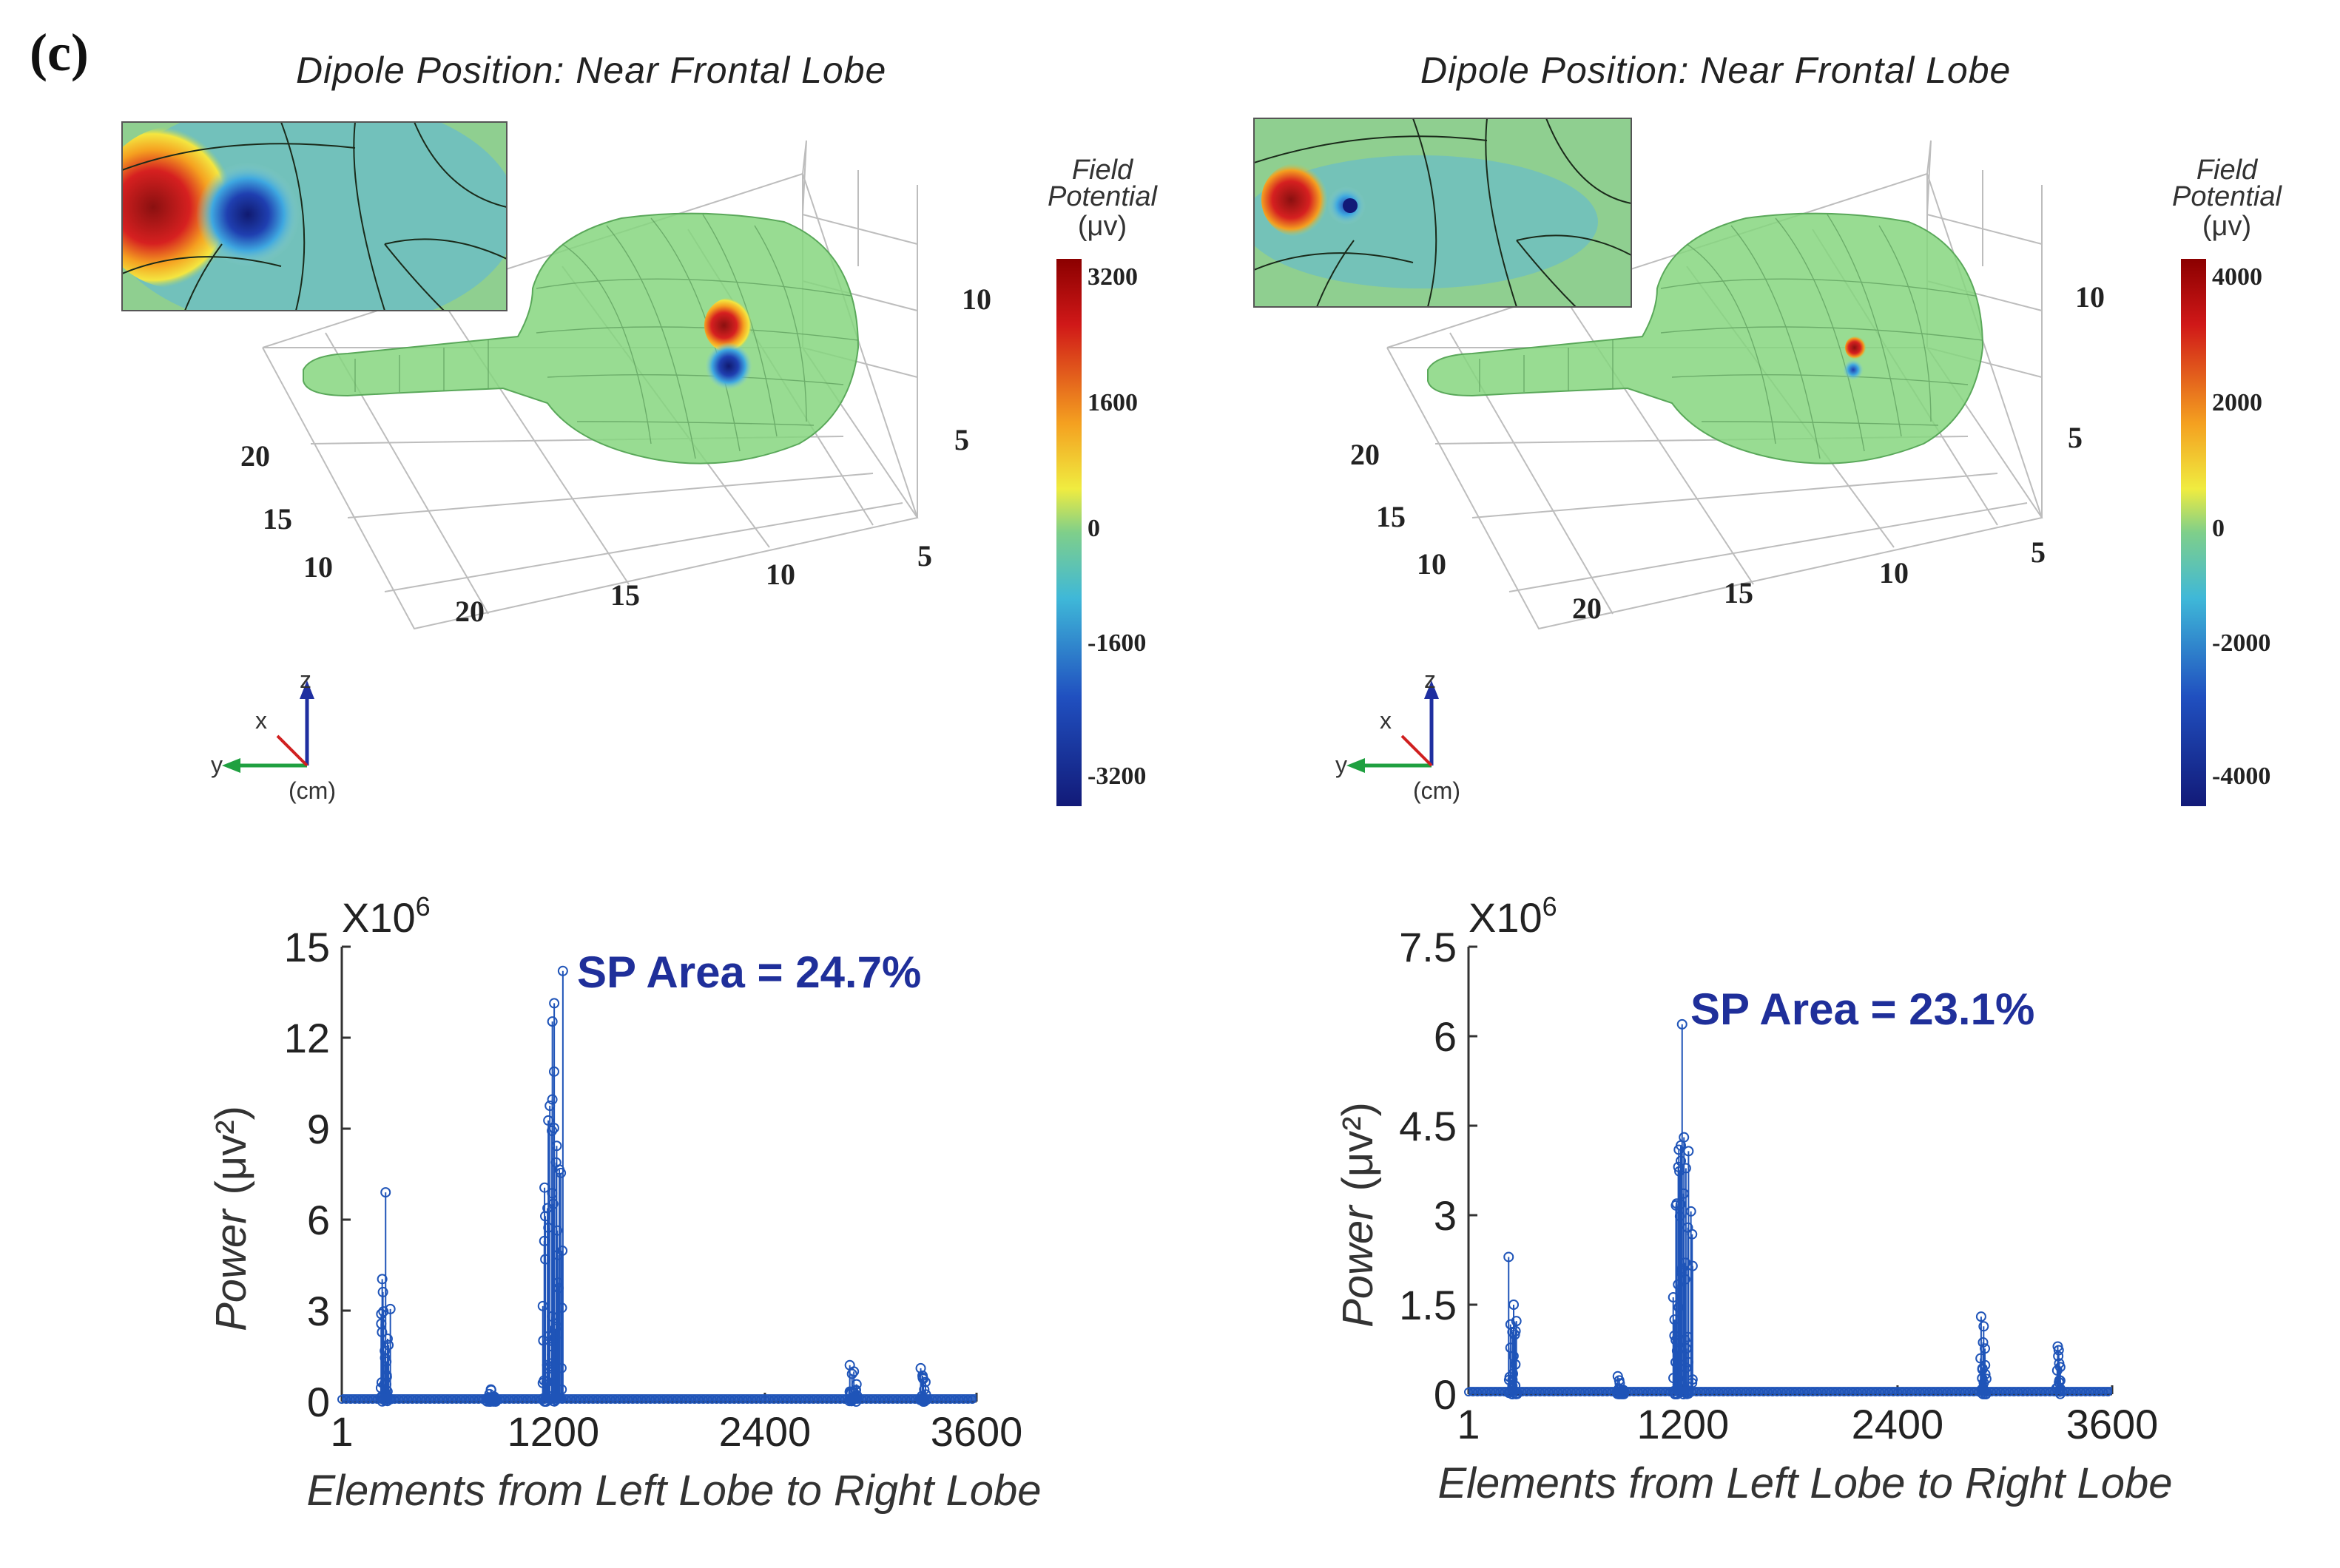  Describe the element at coordinates (1804, 1483) in the screenshot. I see `x-axis-label: Elements from Left Lobe to Right Lobe` at that location.